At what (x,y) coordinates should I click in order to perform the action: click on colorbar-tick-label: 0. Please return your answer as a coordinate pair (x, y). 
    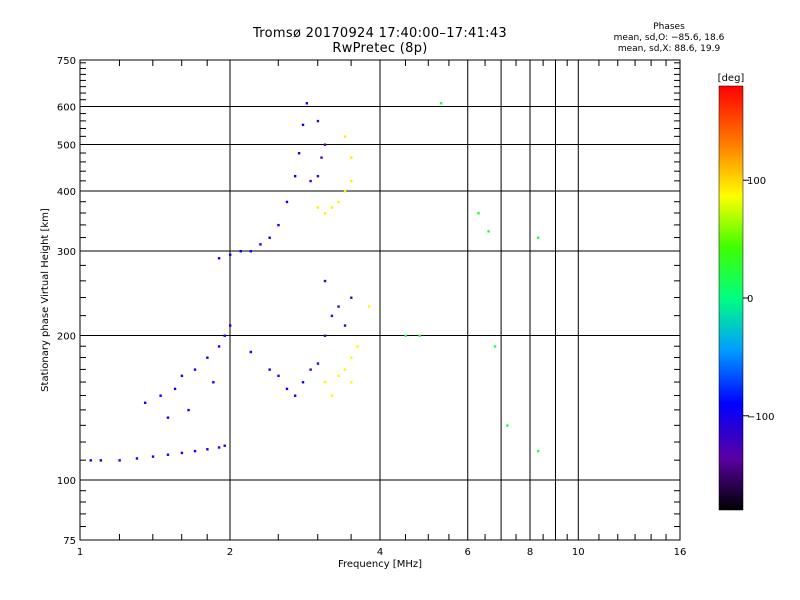
    Looking at the image, I should click on (750, 299).